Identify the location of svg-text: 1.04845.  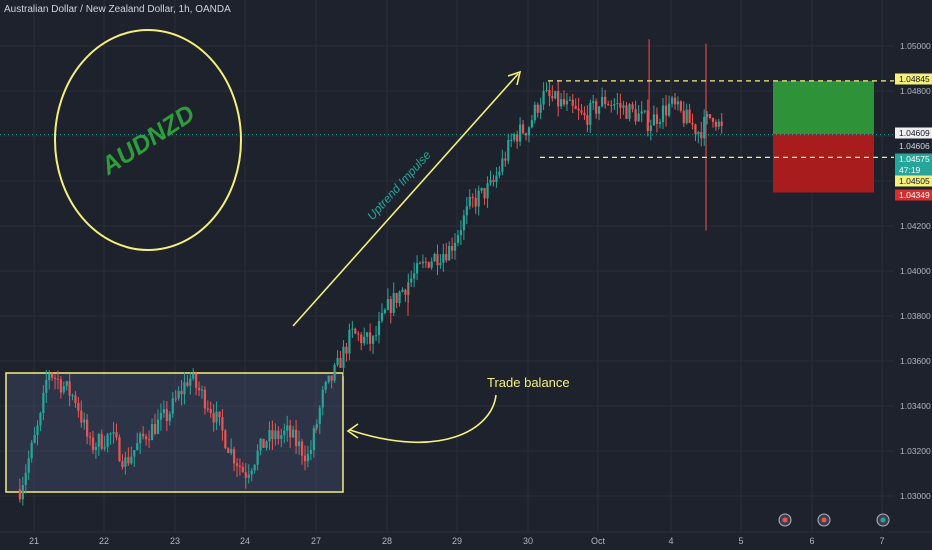
(914, 79).